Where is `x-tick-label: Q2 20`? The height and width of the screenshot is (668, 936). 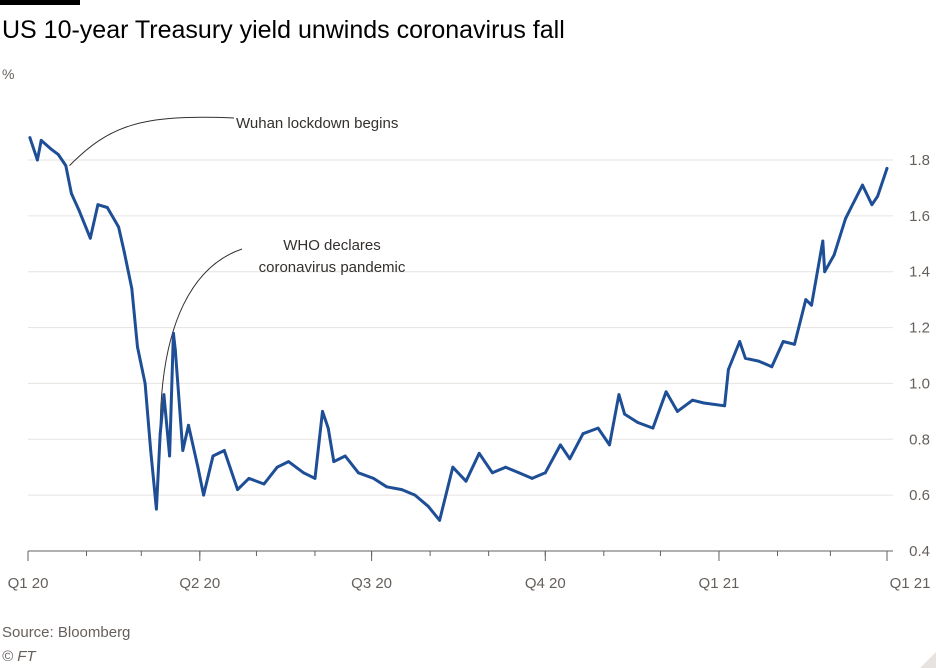
x-tick-label: Q2 20 is located at coordinates (199, 583).